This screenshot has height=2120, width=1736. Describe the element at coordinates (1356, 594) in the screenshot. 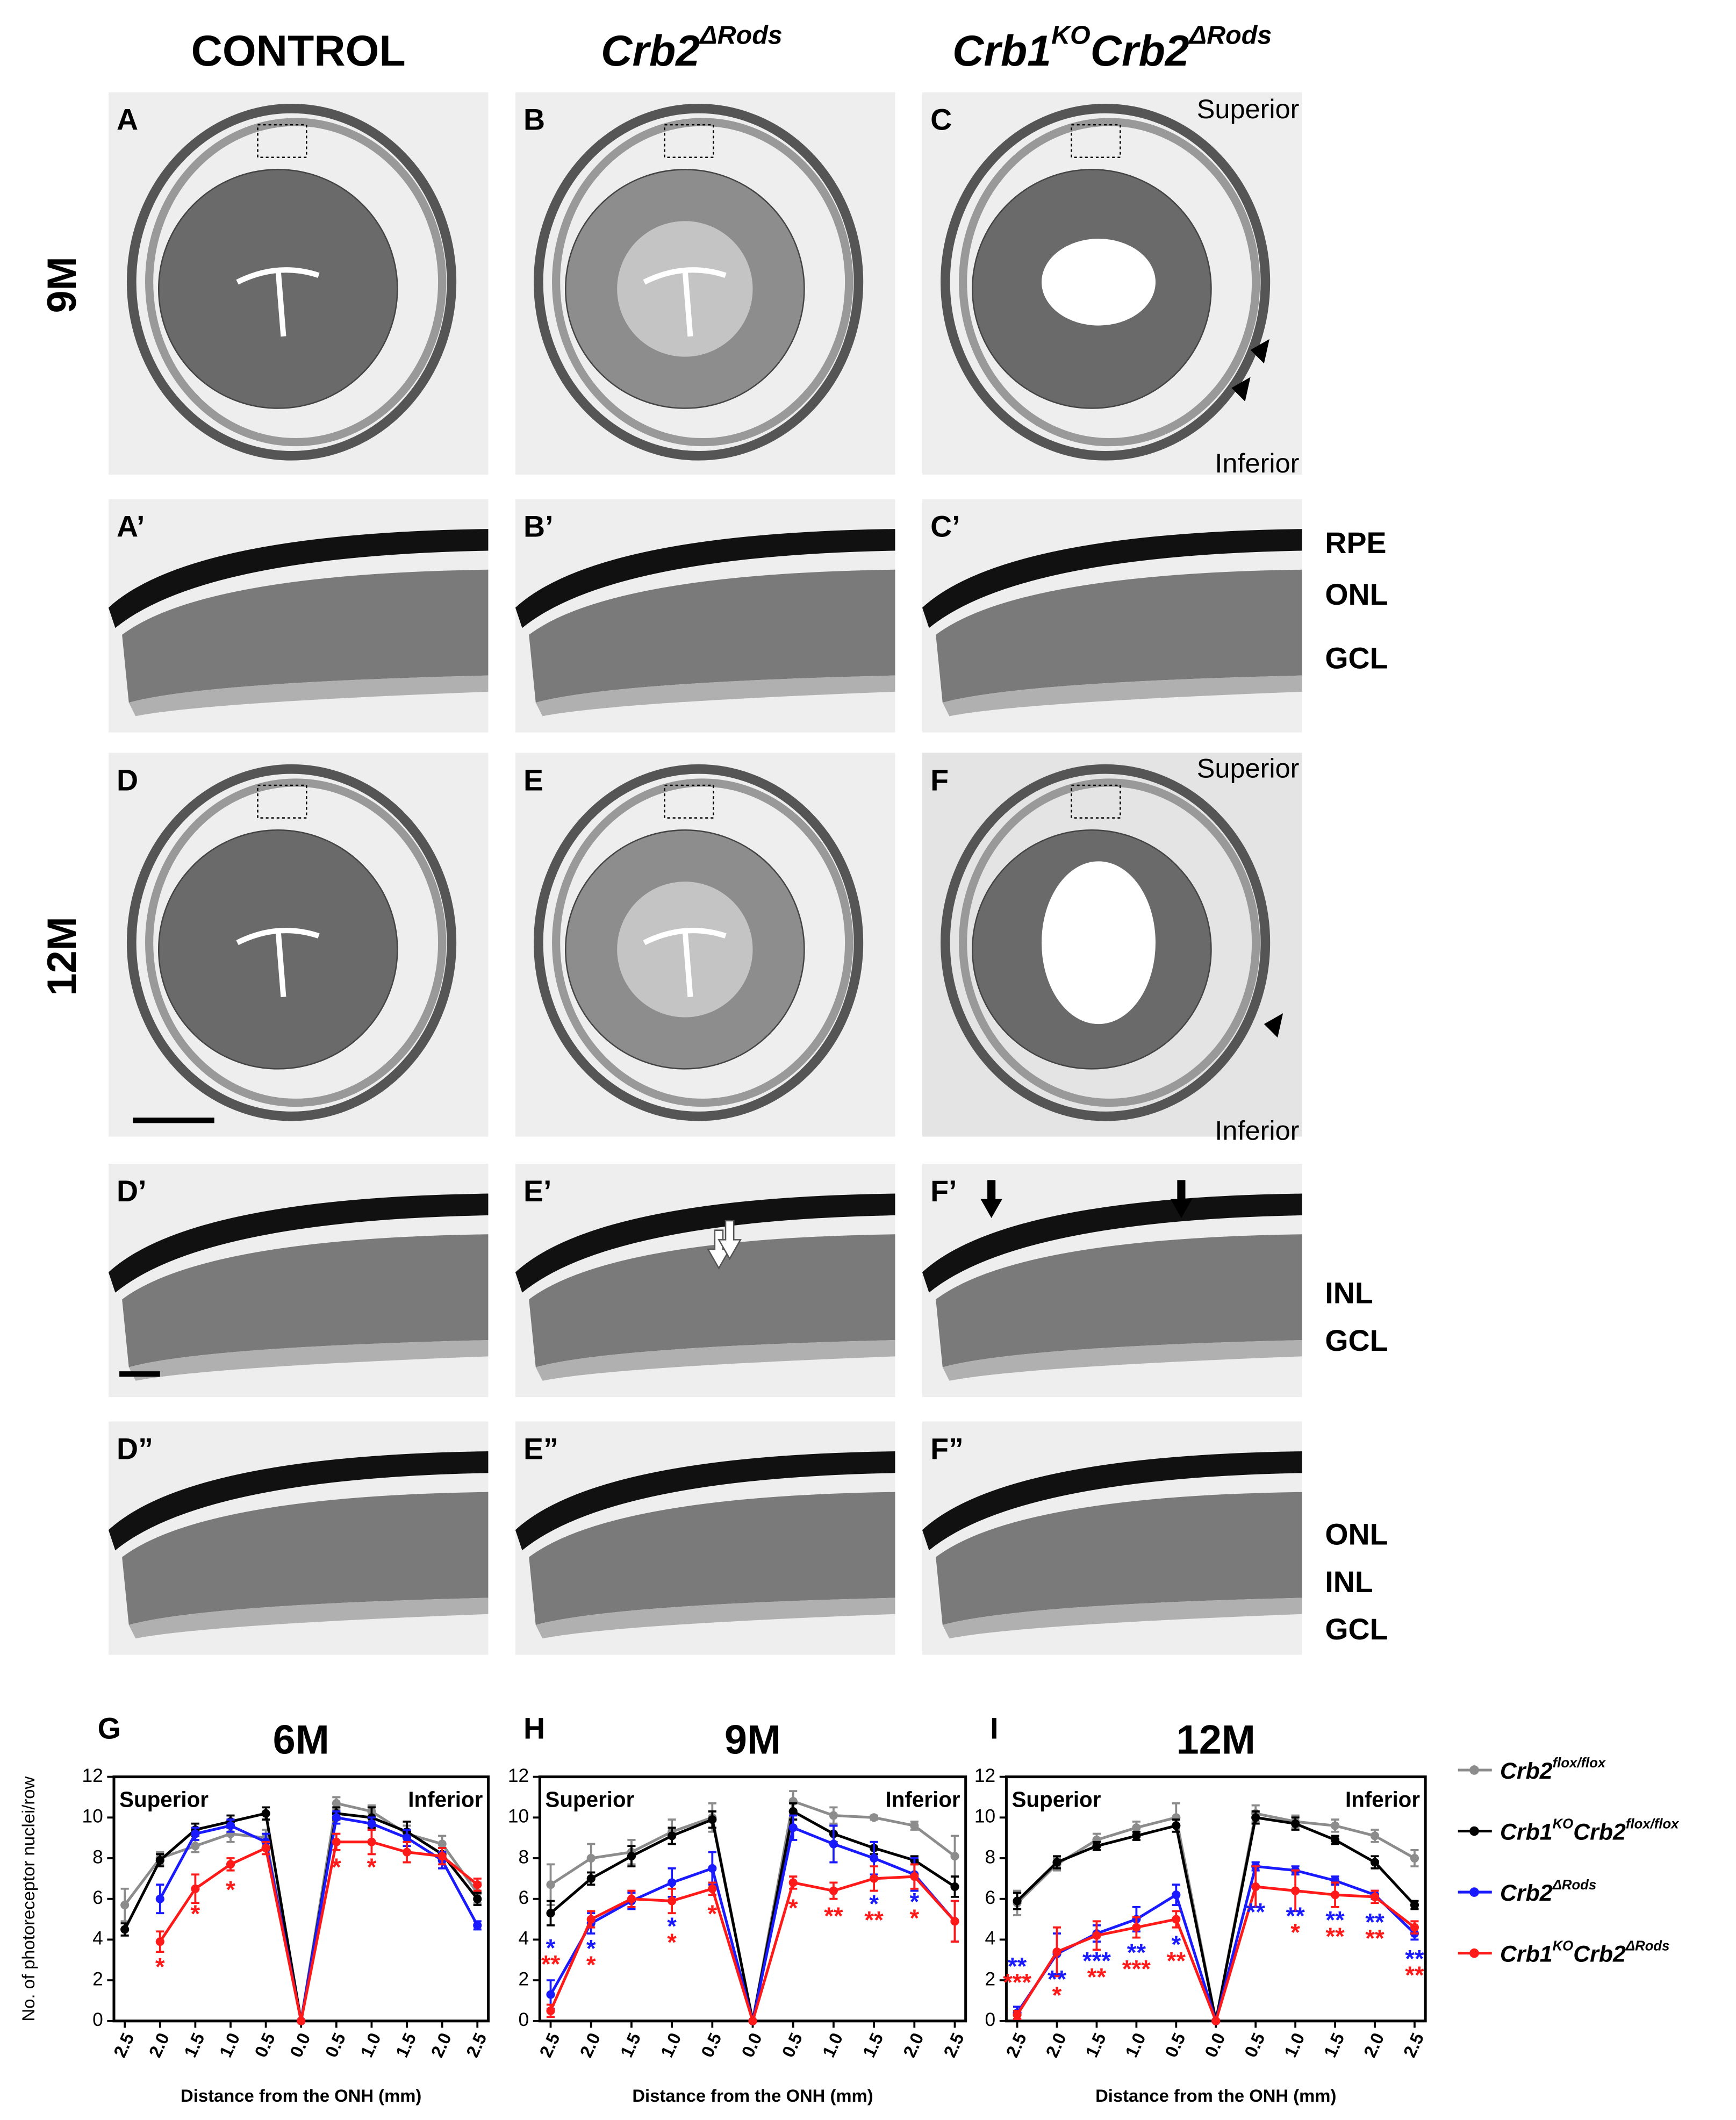

I see `layer-label: ONL` at that location.